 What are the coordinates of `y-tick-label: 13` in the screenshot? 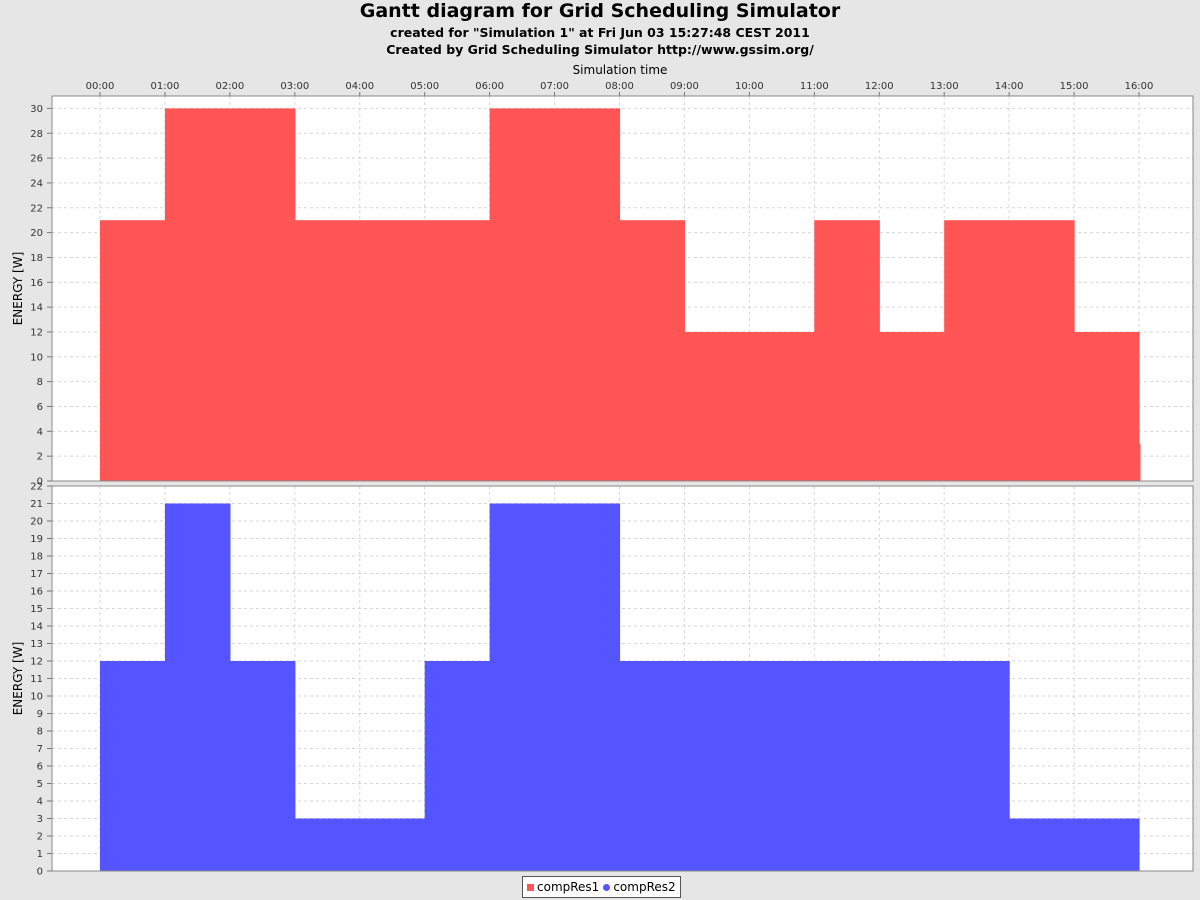 It's located at (36, 644).